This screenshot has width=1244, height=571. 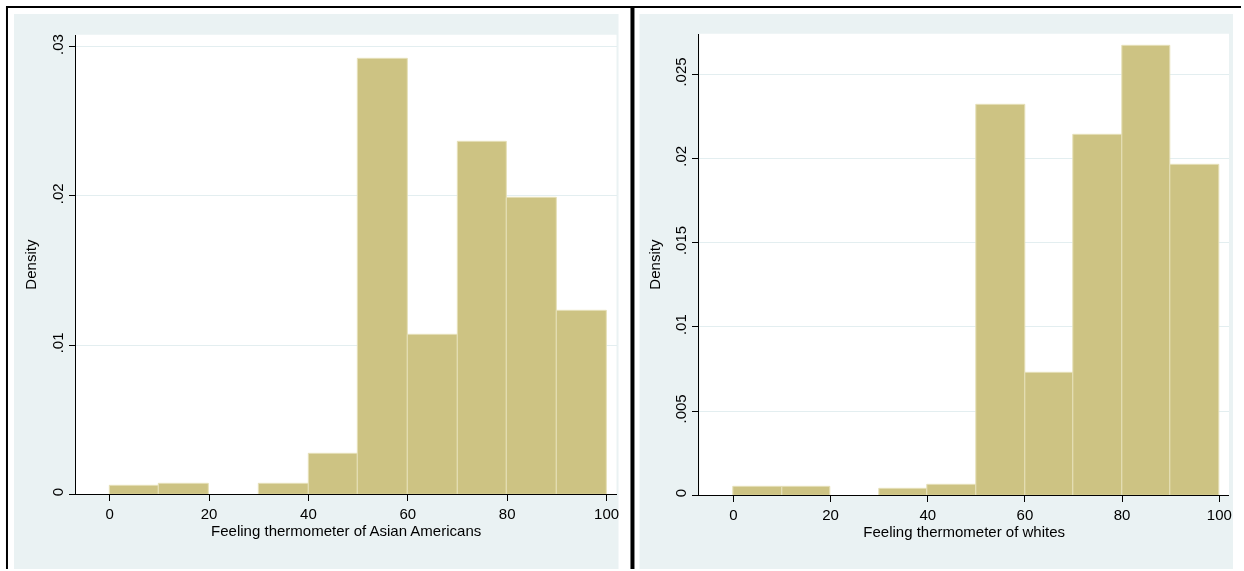 I want to click on x-axis-title: Feeling thermometer of whites, so click(x=964, y=532).